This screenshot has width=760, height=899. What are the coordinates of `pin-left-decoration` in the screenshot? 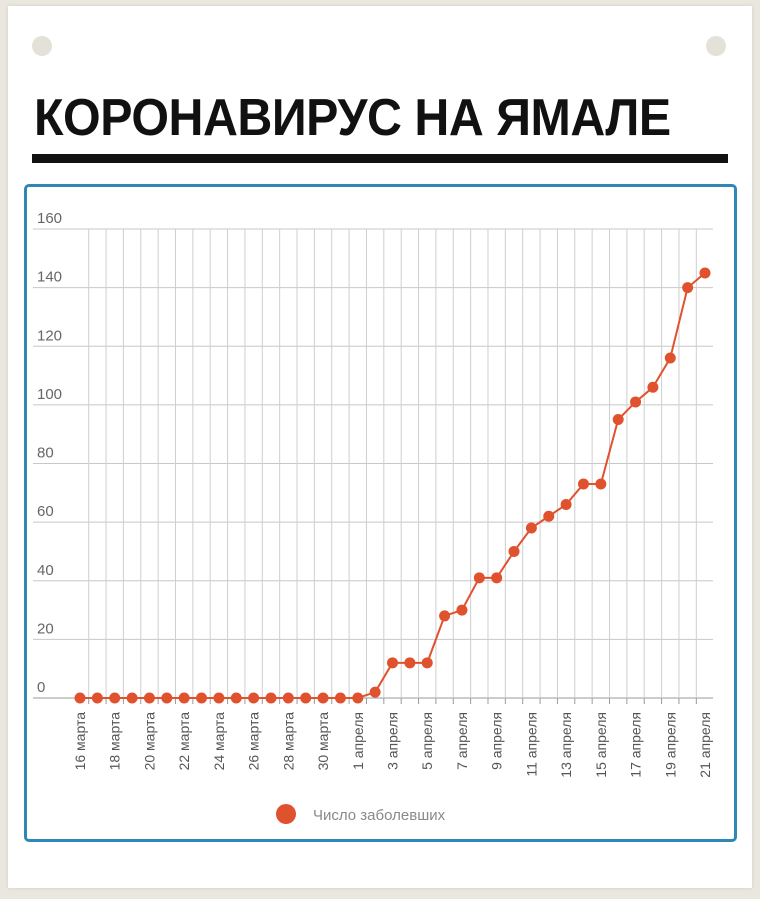 It's located at (42, 46).